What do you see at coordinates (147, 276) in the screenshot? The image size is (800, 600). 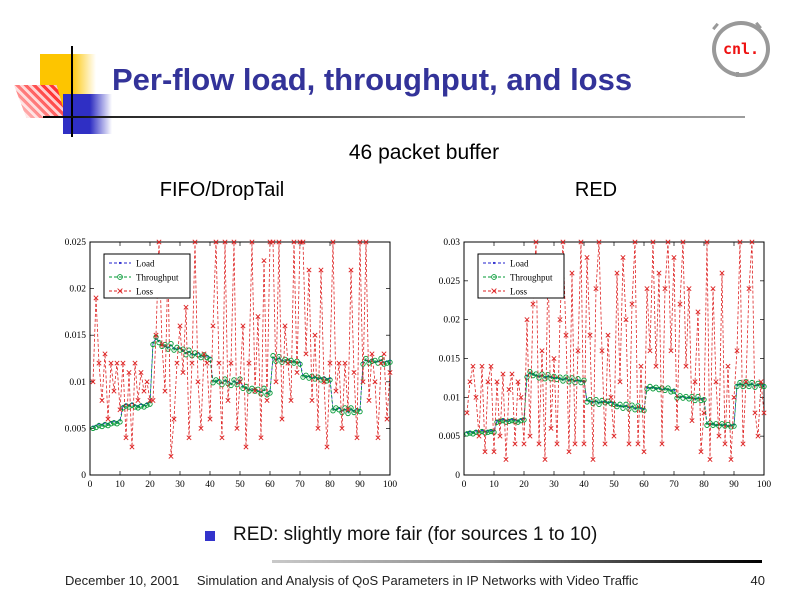 I see `legend-box` at bounding box center [147, 276].